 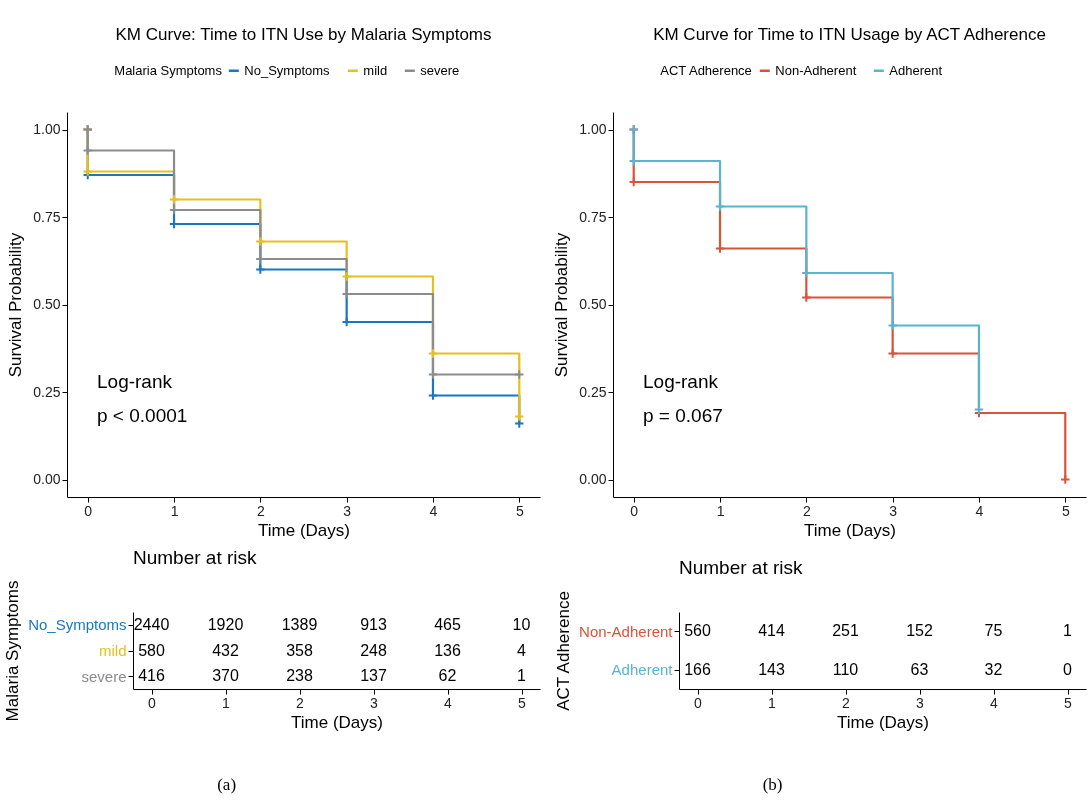 I want to click on data-label: 370, so click(x=225, y=676).